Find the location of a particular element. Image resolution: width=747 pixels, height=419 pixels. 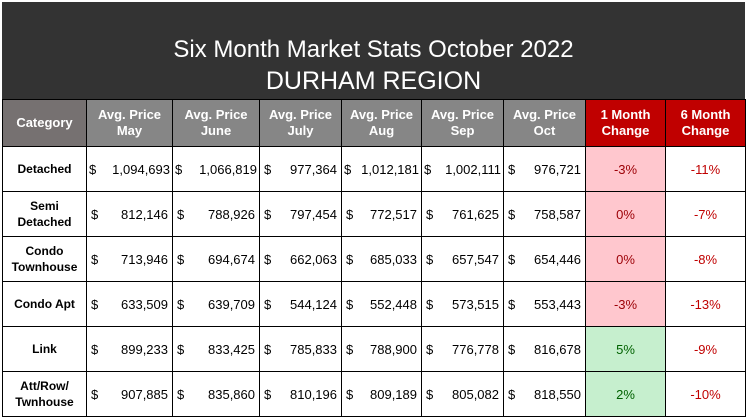

report-title: Six Month Market Stats October 2022 is located at coordinates (373, 49).